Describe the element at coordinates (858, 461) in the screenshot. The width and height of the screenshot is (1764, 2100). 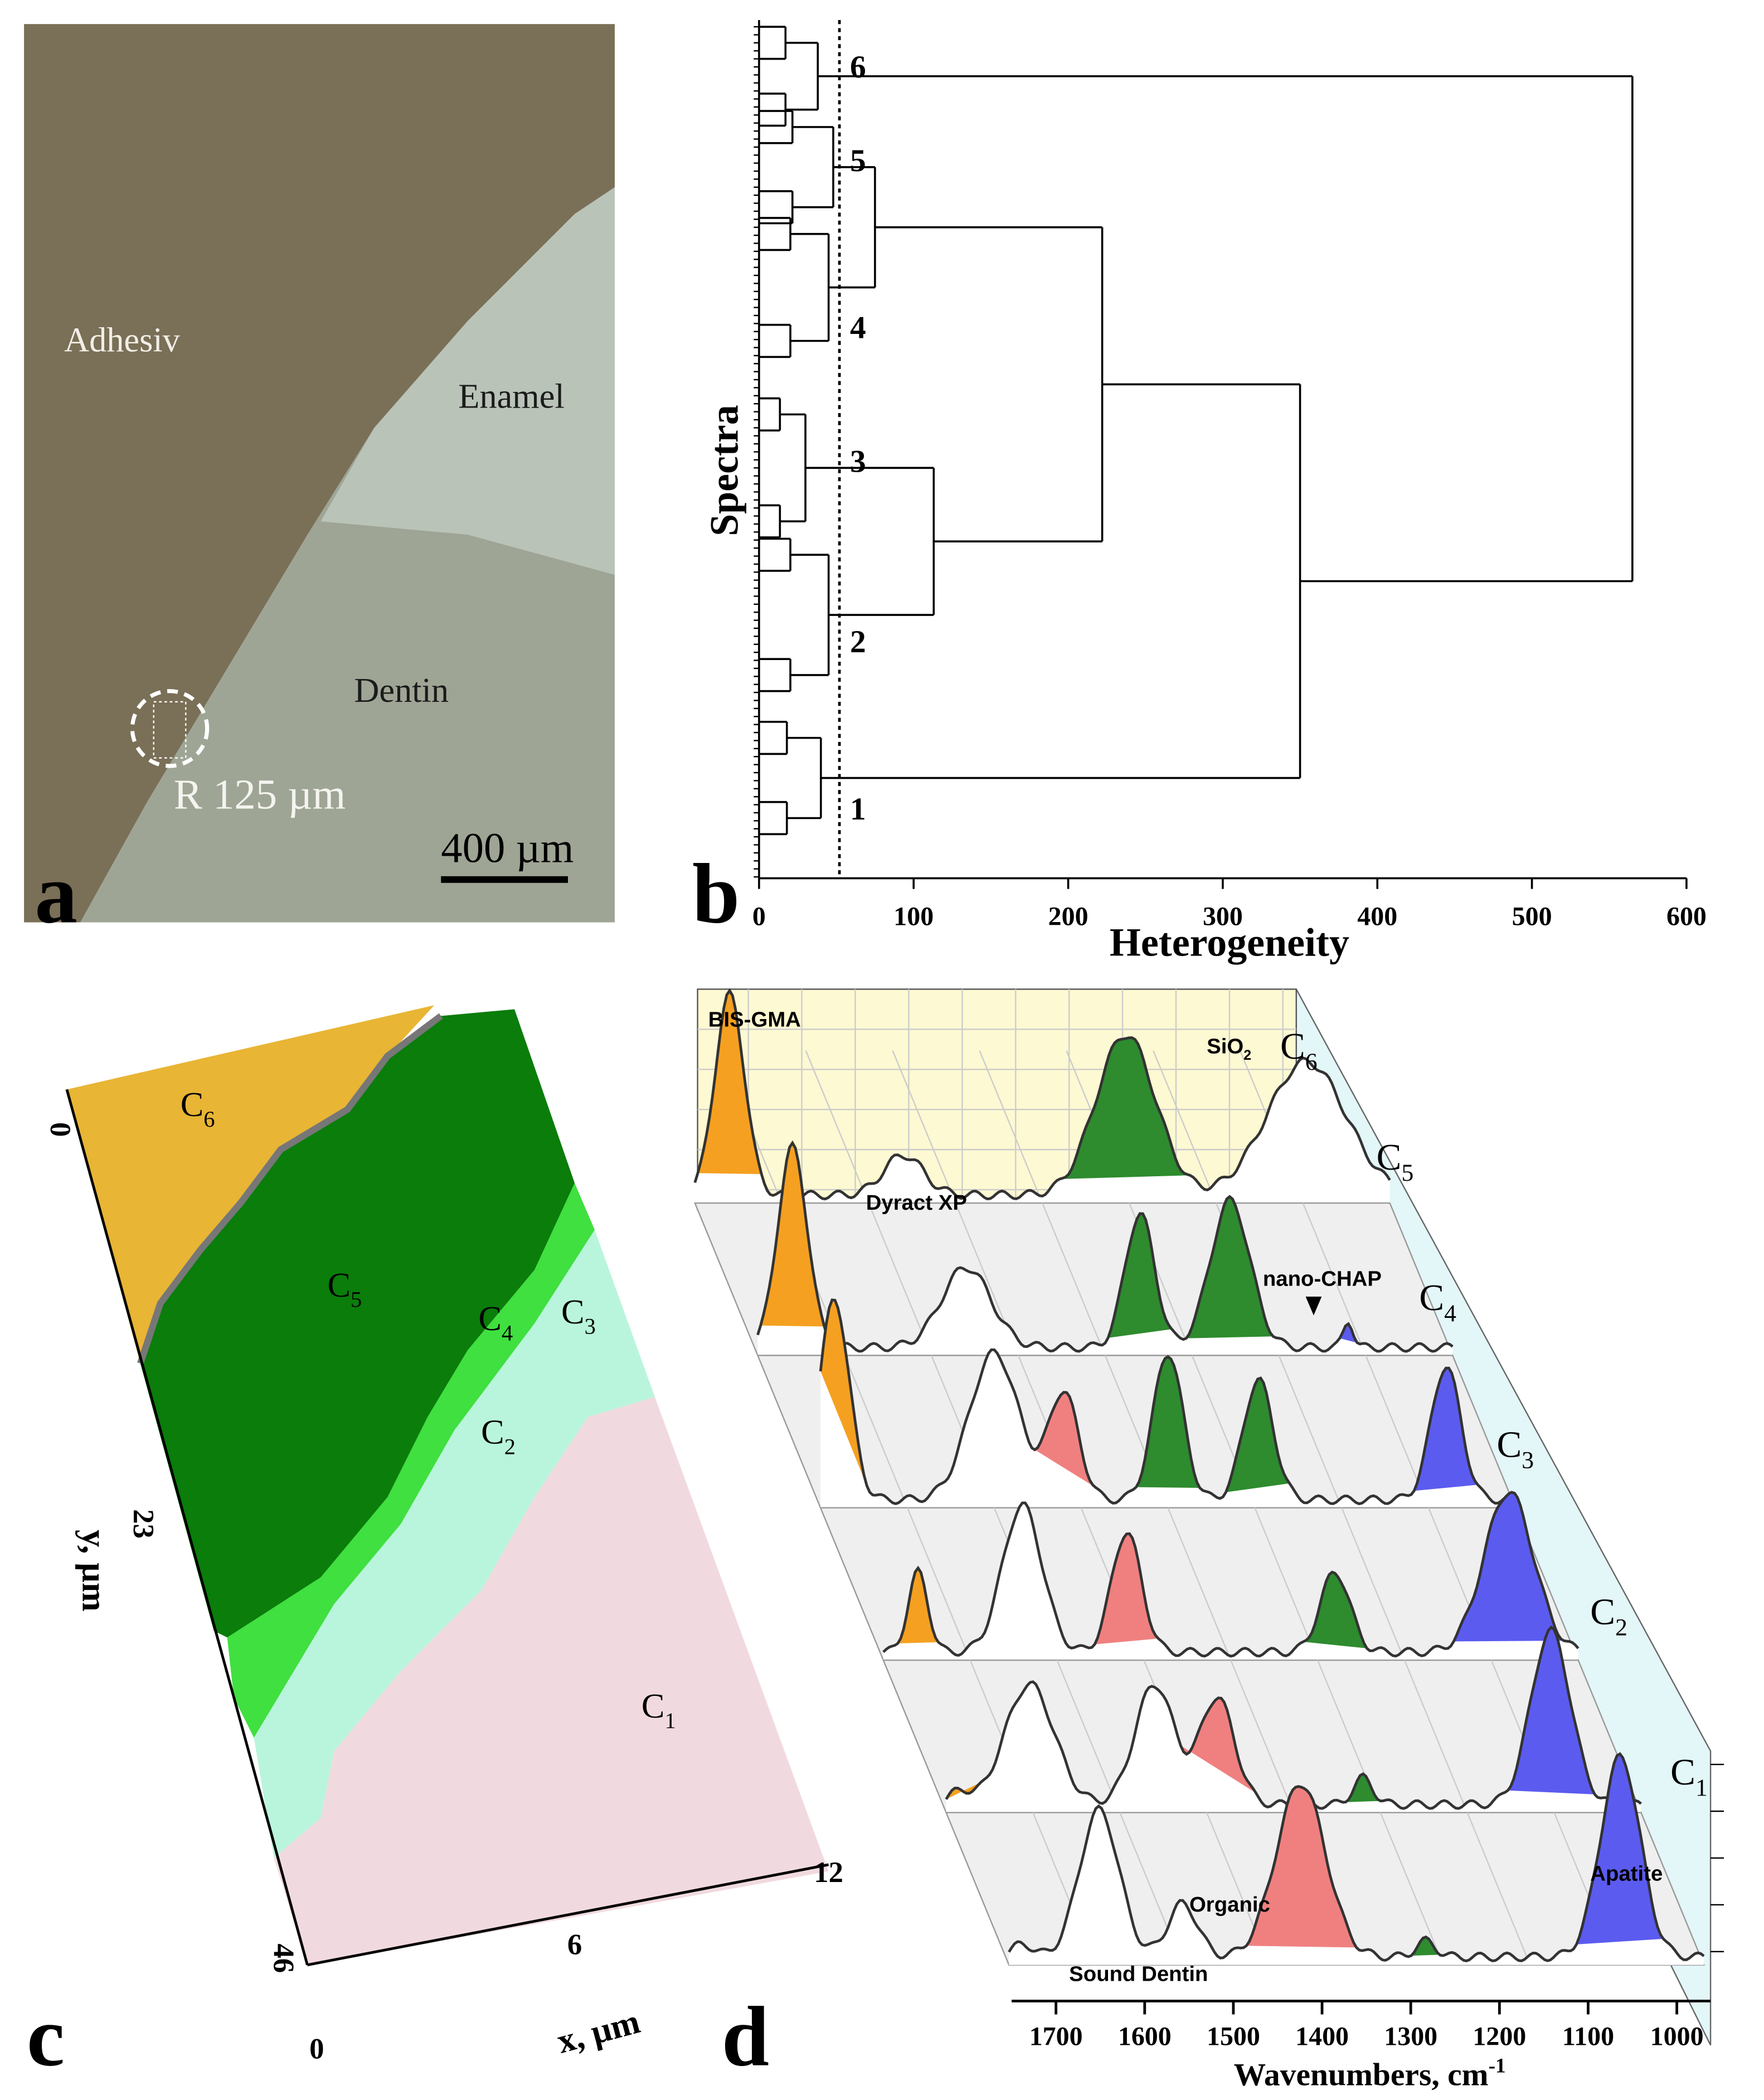
I see `cluster-label: 3` at that location.